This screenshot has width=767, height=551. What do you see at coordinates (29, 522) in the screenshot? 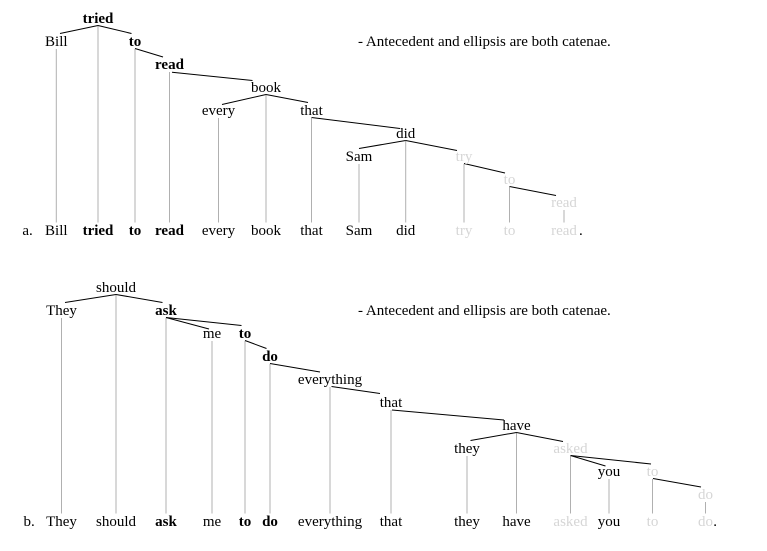
I see `svg-text: b.` at bounding box center [29, 522].